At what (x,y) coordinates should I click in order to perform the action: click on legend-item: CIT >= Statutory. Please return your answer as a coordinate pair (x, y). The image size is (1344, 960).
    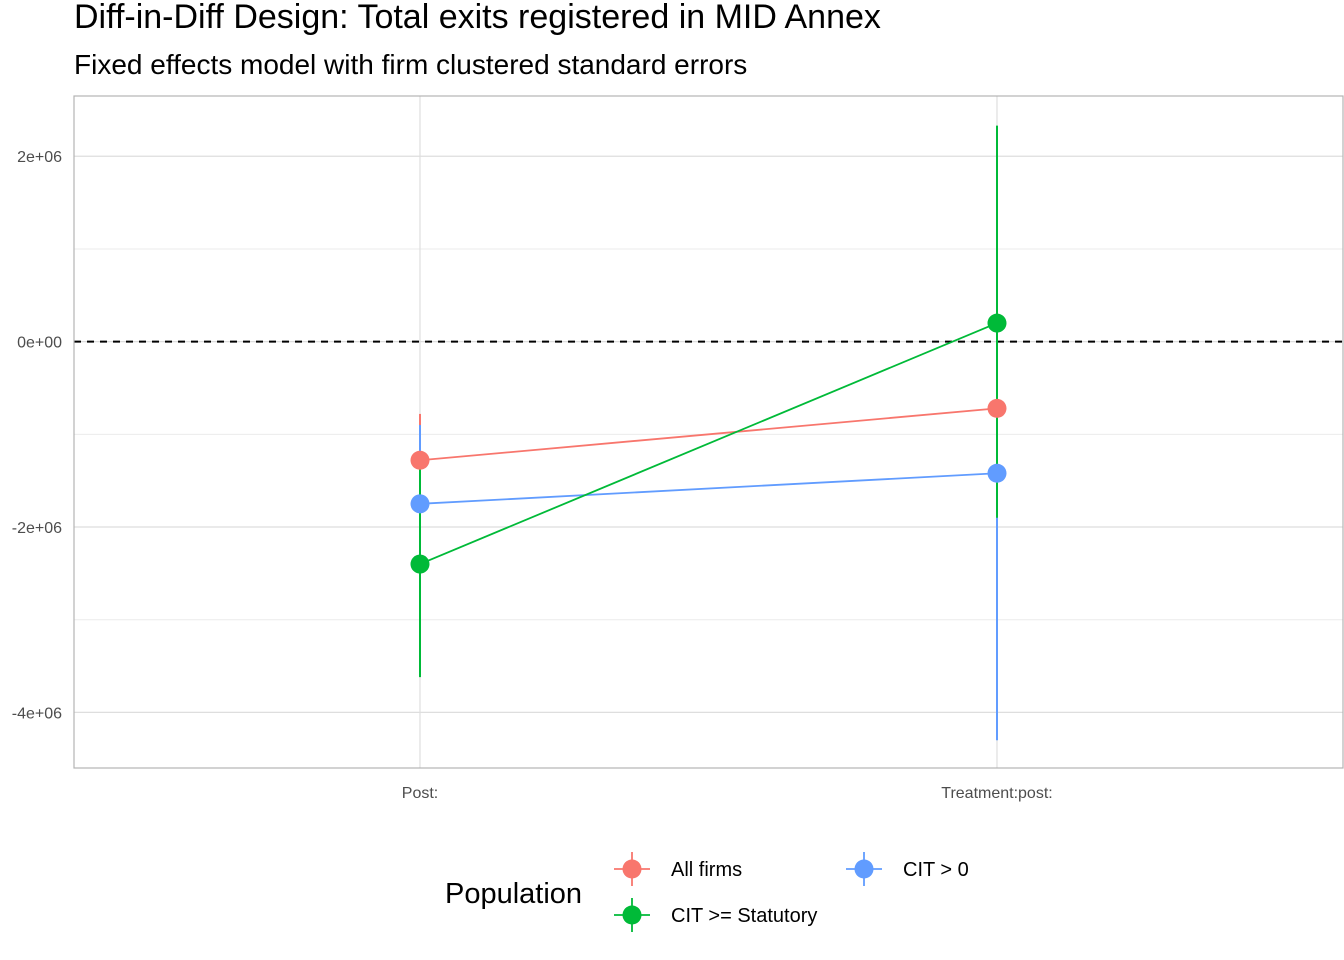
    Looking at the image, I should click on (715, 915).